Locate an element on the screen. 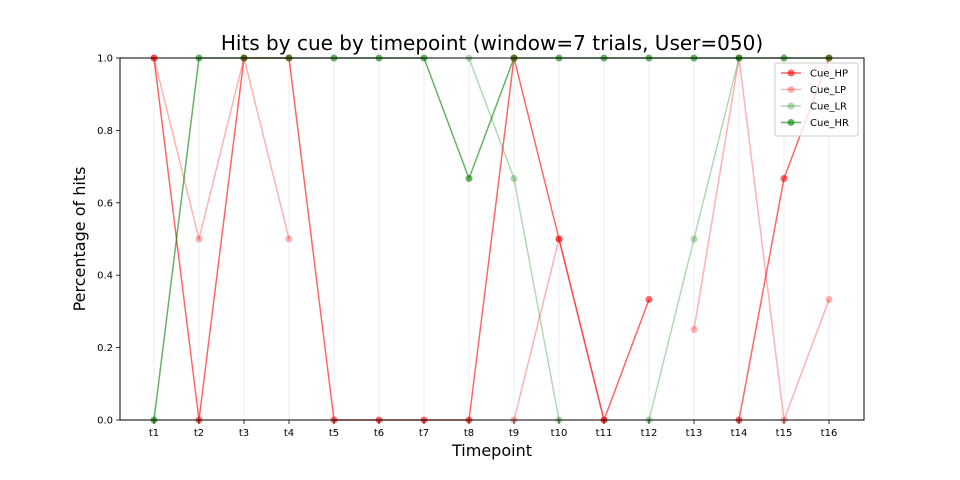 The image size is (960, 480). x-tick-label: t6 is located at coordinates (379, 433).